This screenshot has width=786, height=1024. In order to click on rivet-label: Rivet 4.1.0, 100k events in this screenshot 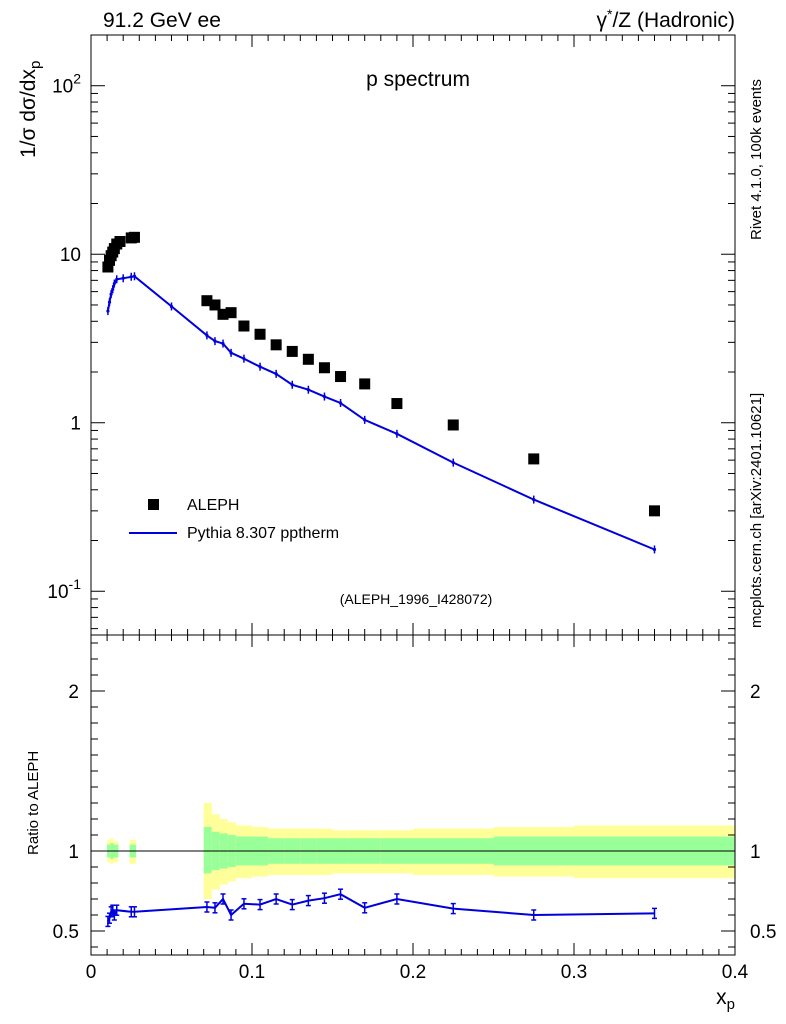, I will do `click(756, 159)`.